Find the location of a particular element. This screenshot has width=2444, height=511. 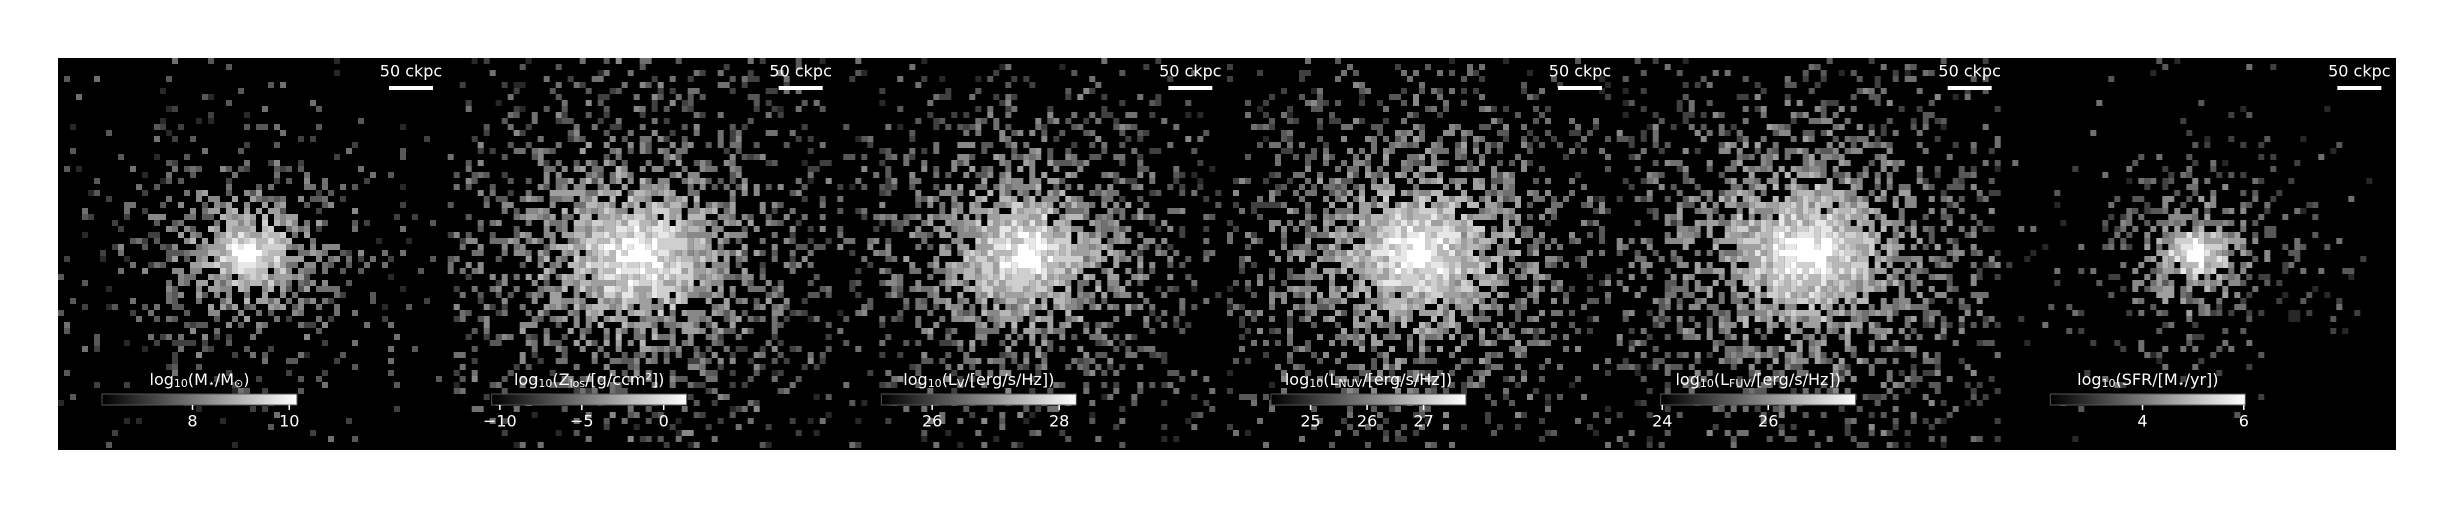

colorbar-label: log10(LFUV/[erg/s/Hz]) is located at coordinates (1757, 380).